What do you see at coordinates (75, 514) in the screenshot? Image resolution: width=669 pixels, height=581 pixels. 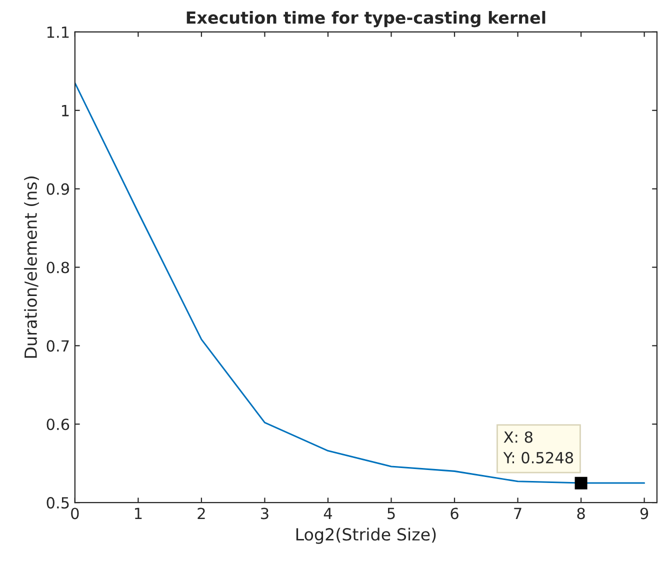 I see `x-tick-label: 0` at bounding box center [75, 514].